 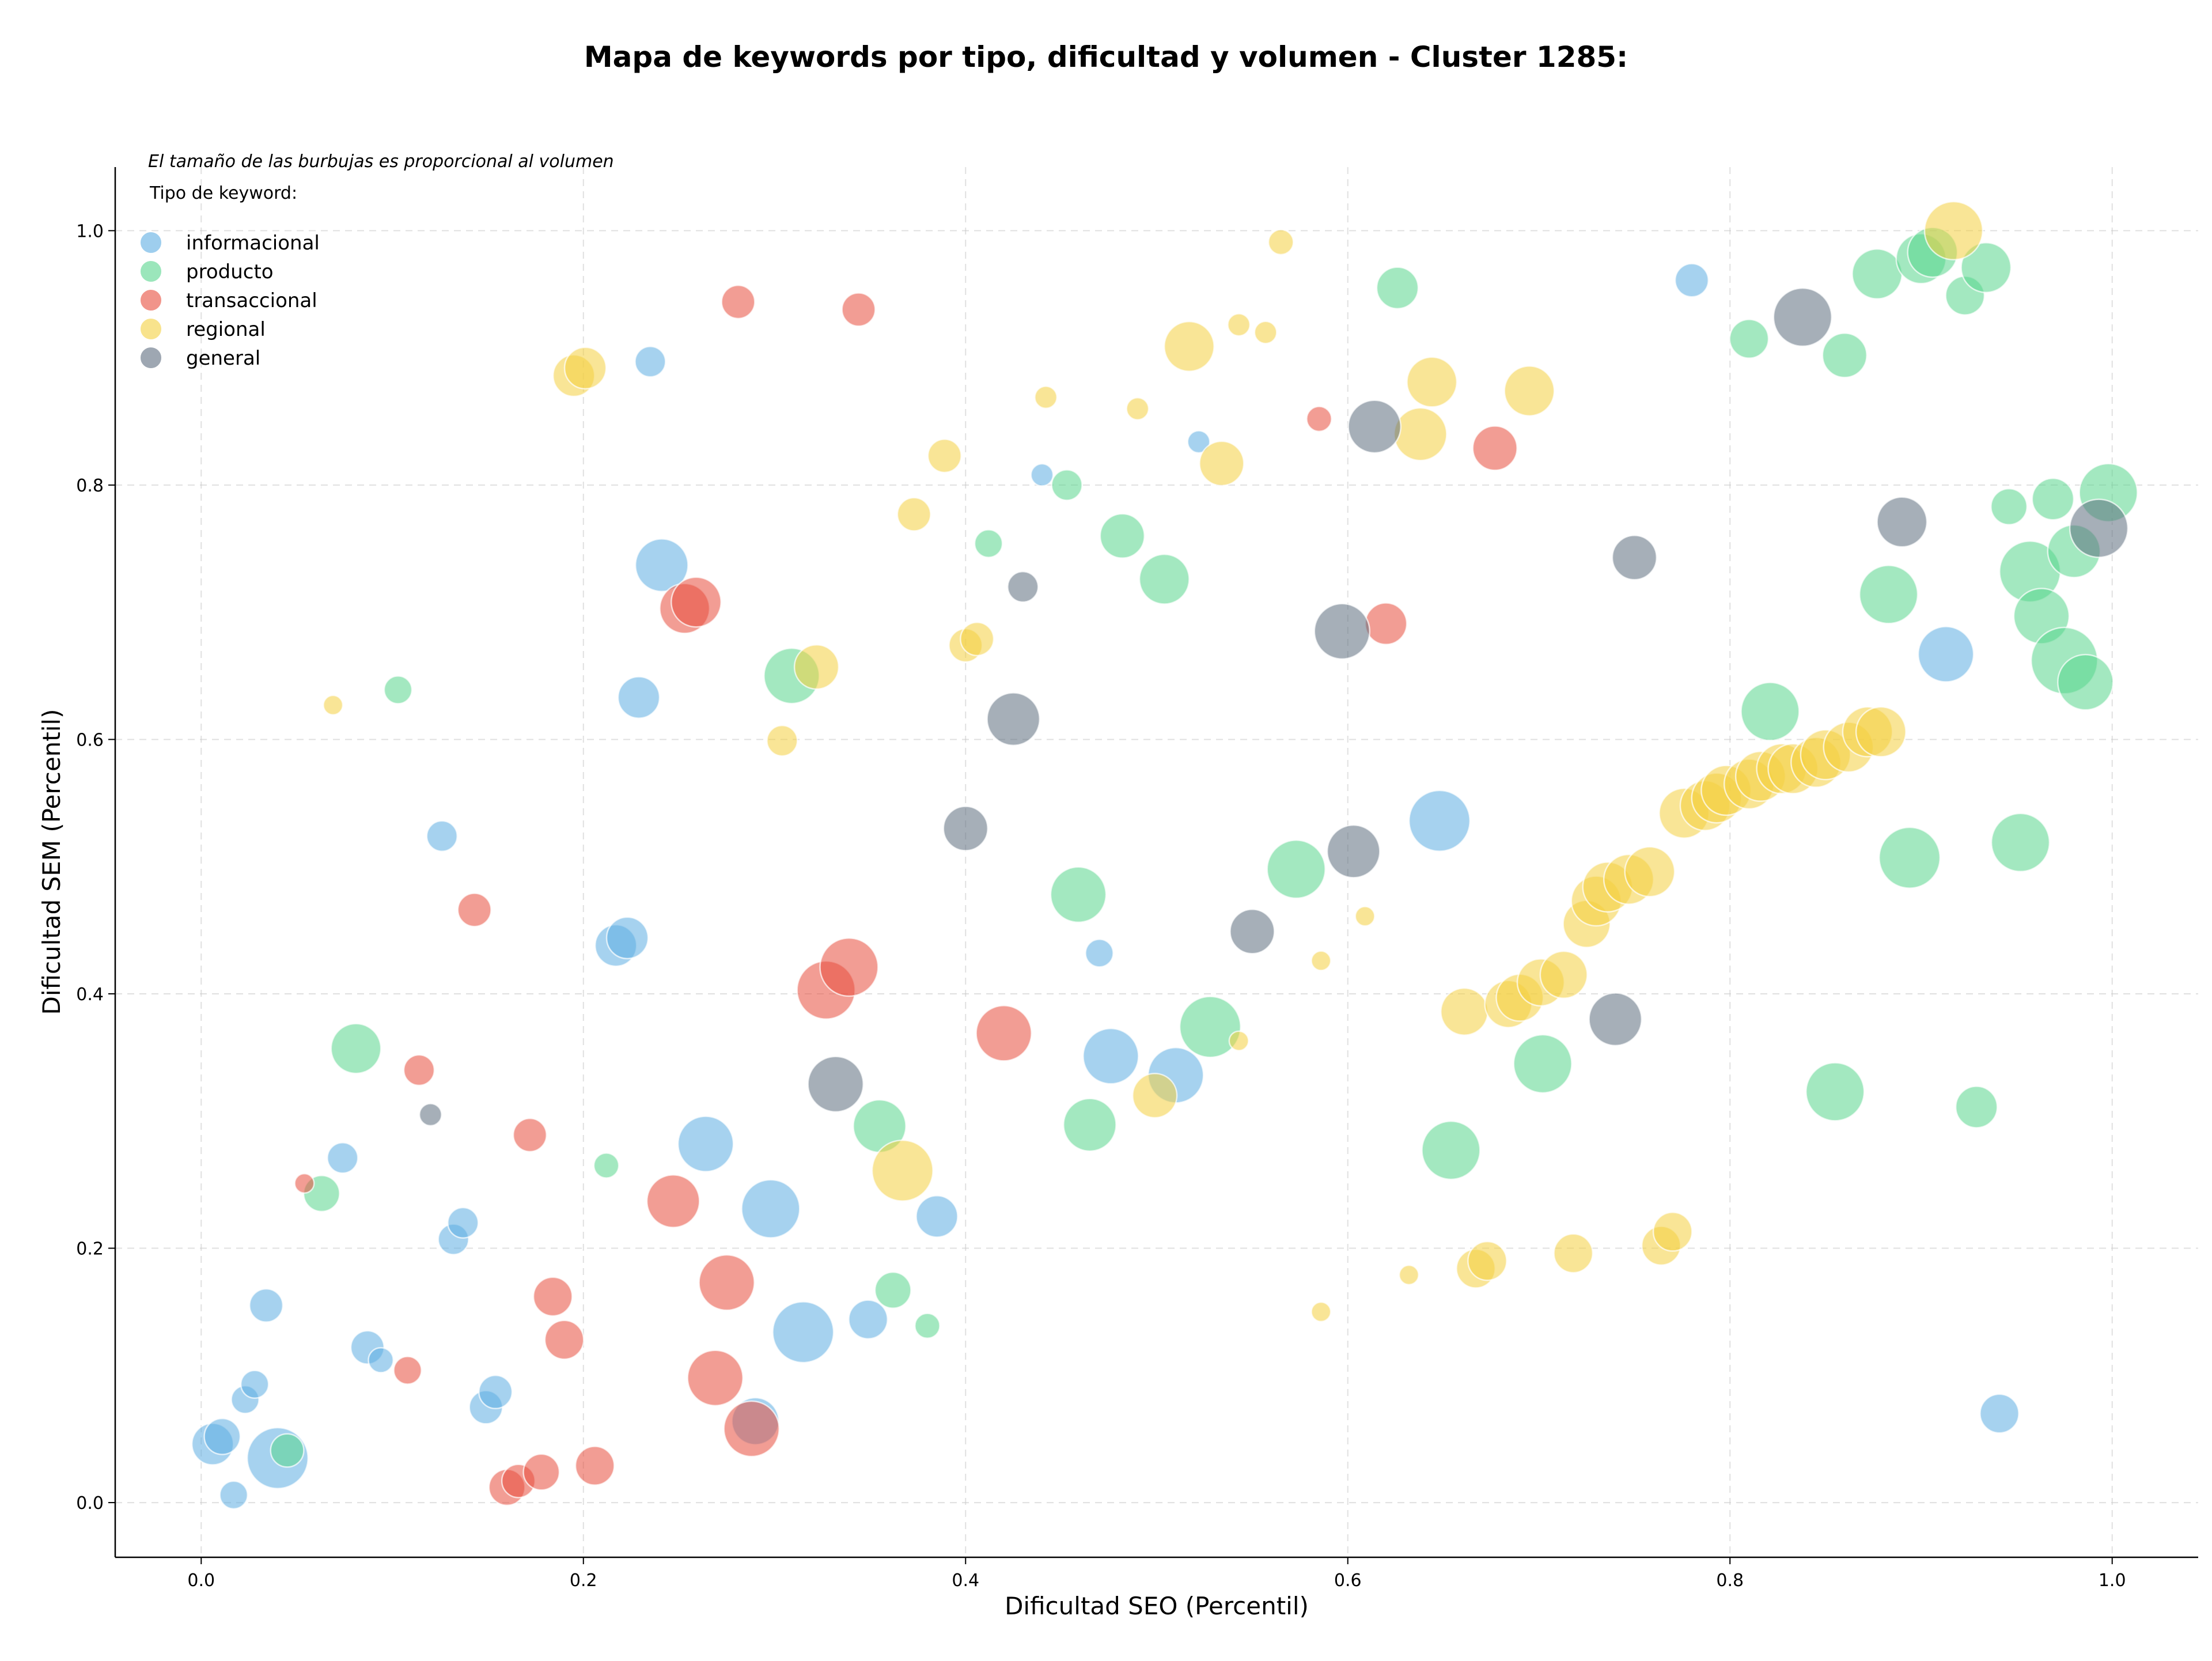 What do you see at coordinates (51, 862) in the screenshot?
I see `y-axis-label: Dificultad SEM (Percentil)` at bounding box center [51, 862].